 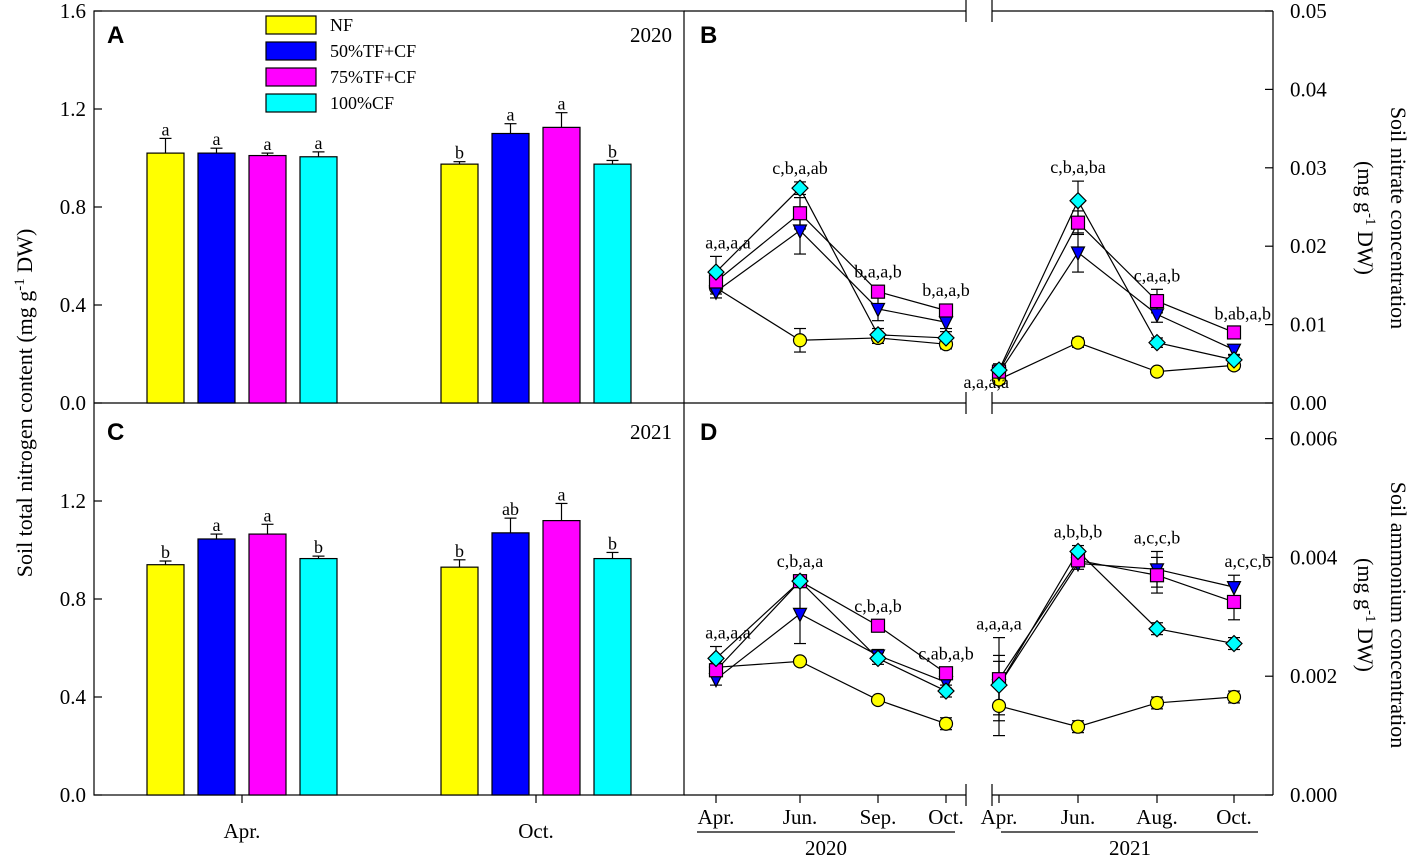 What do you see at coordinates (651, 432) in the screenshot?
I see `panel-c-year: 2021` at bounding box center [651, 432].